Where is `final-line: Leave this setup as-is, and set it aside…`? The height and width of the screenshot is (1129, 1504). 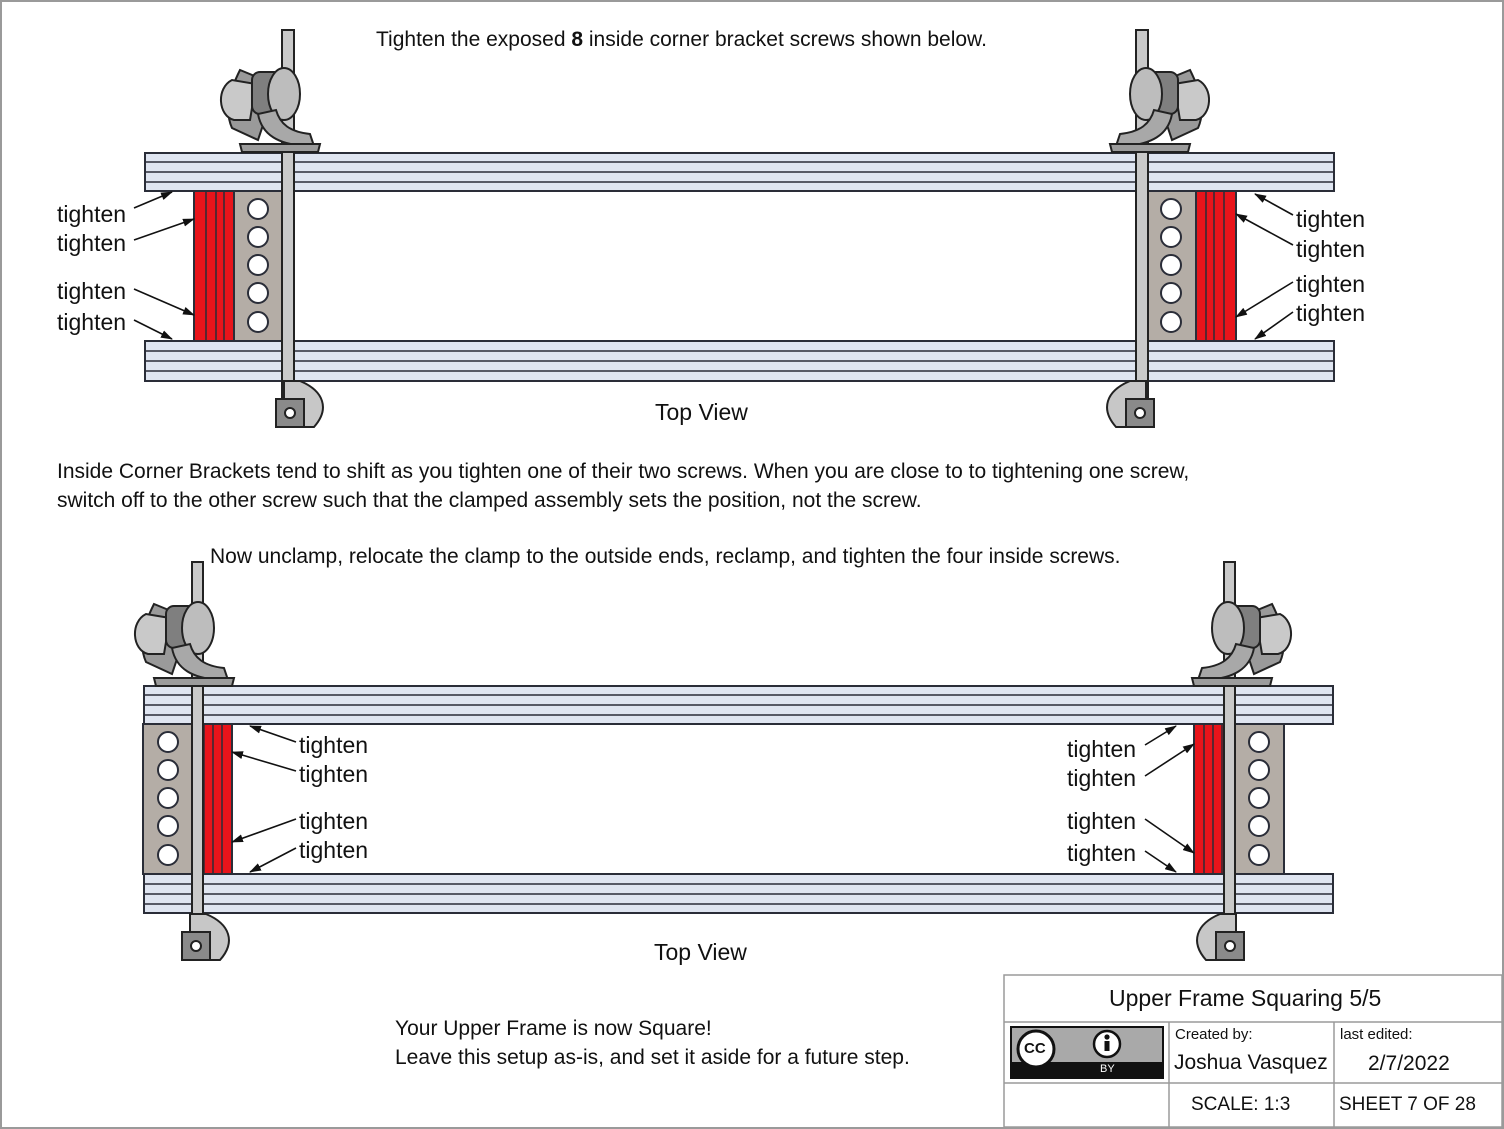
final-line: Leave this setup as-is, and set it aside… is located at coordinates (652, 1057).